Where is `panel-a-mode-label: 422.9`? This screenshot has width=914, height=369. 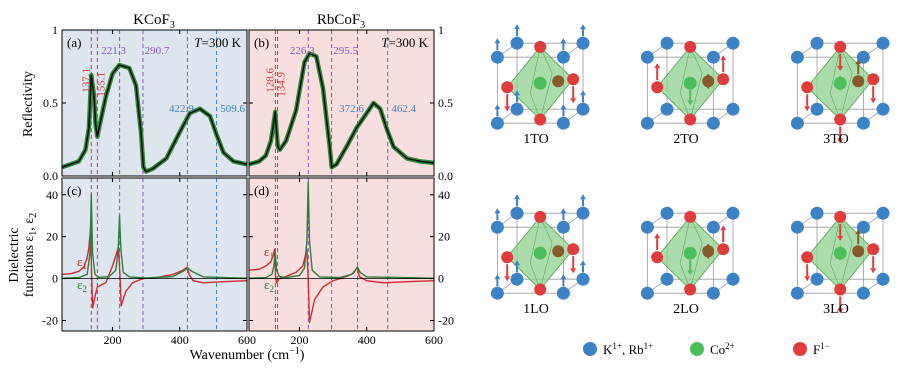
panel-a-mode-label: 422.9 is located at coordinates (181, 109).